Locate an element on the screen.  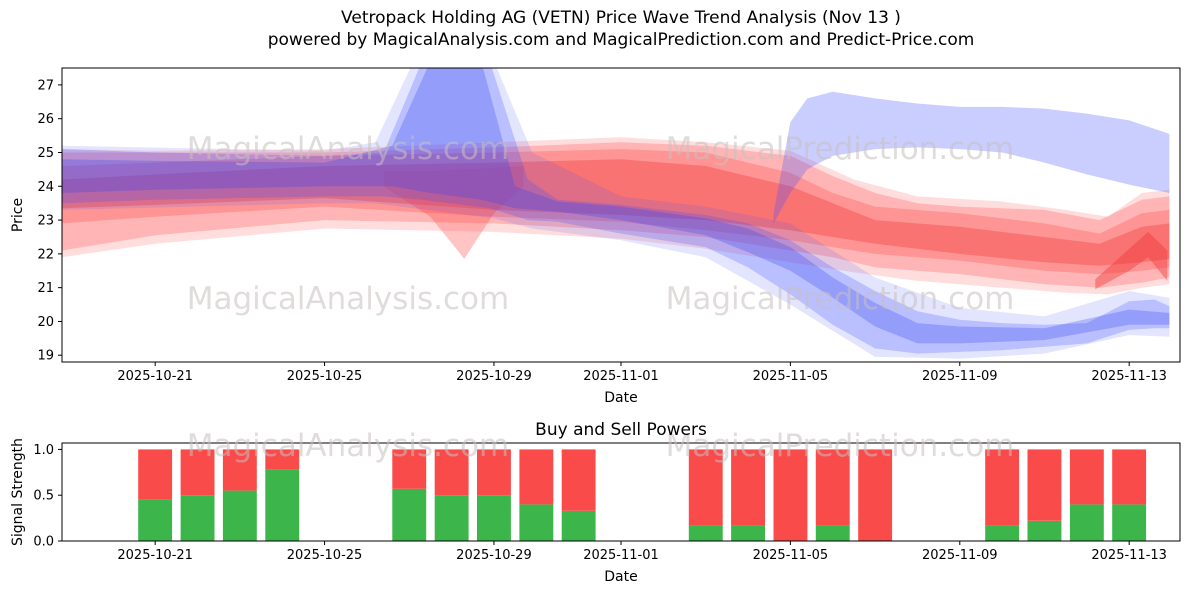
y-axis-label: Signal Strength is located at coordinates (18, 492).